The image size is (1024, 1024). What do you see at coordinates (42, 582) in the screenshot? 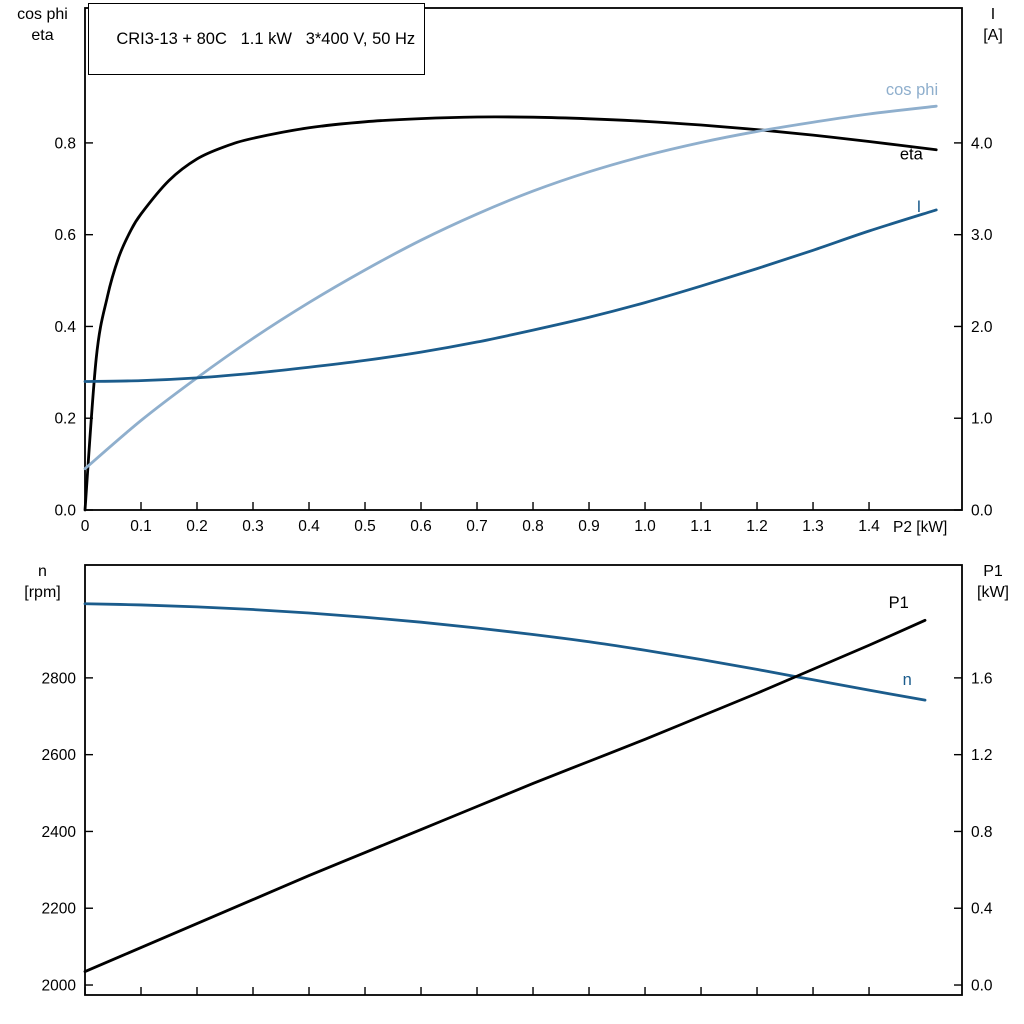
I see `bottom-left-axis-title: n [rpm]` at bounding box center [42, 582].